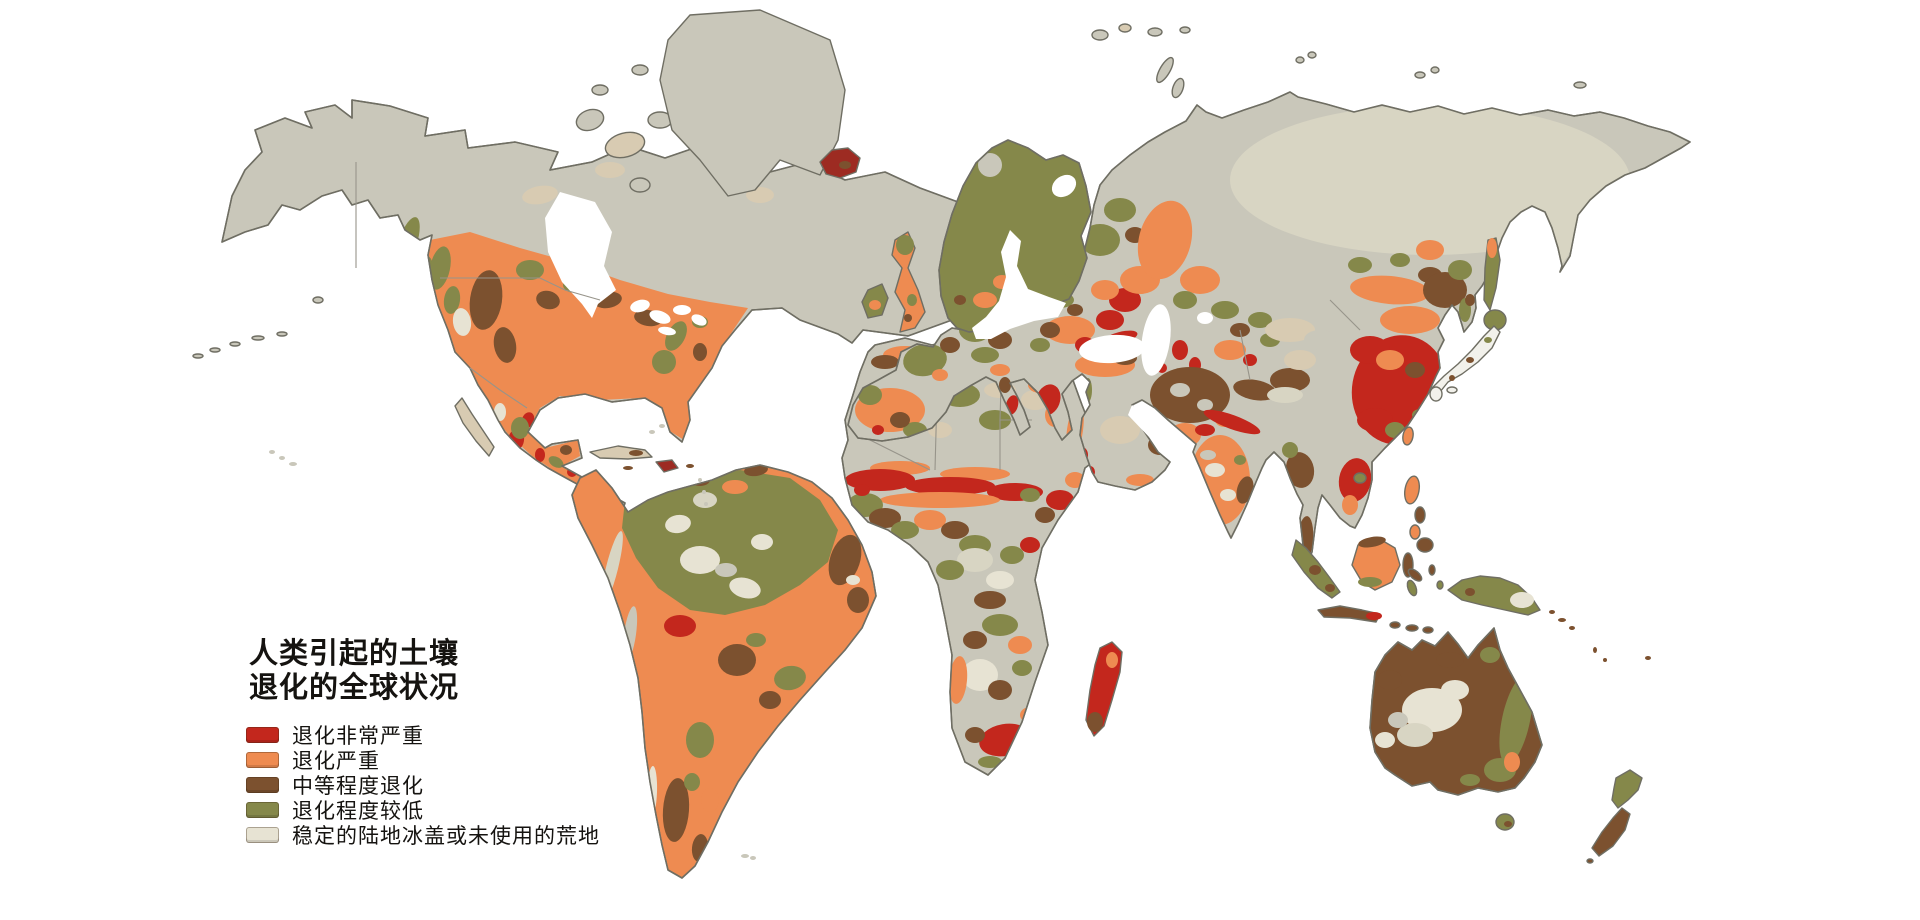 The height and width of the screenshot is (920, 1920). Describe the element at coordinates (1418, 514) in the screenshot. I see `philippines` at that location.